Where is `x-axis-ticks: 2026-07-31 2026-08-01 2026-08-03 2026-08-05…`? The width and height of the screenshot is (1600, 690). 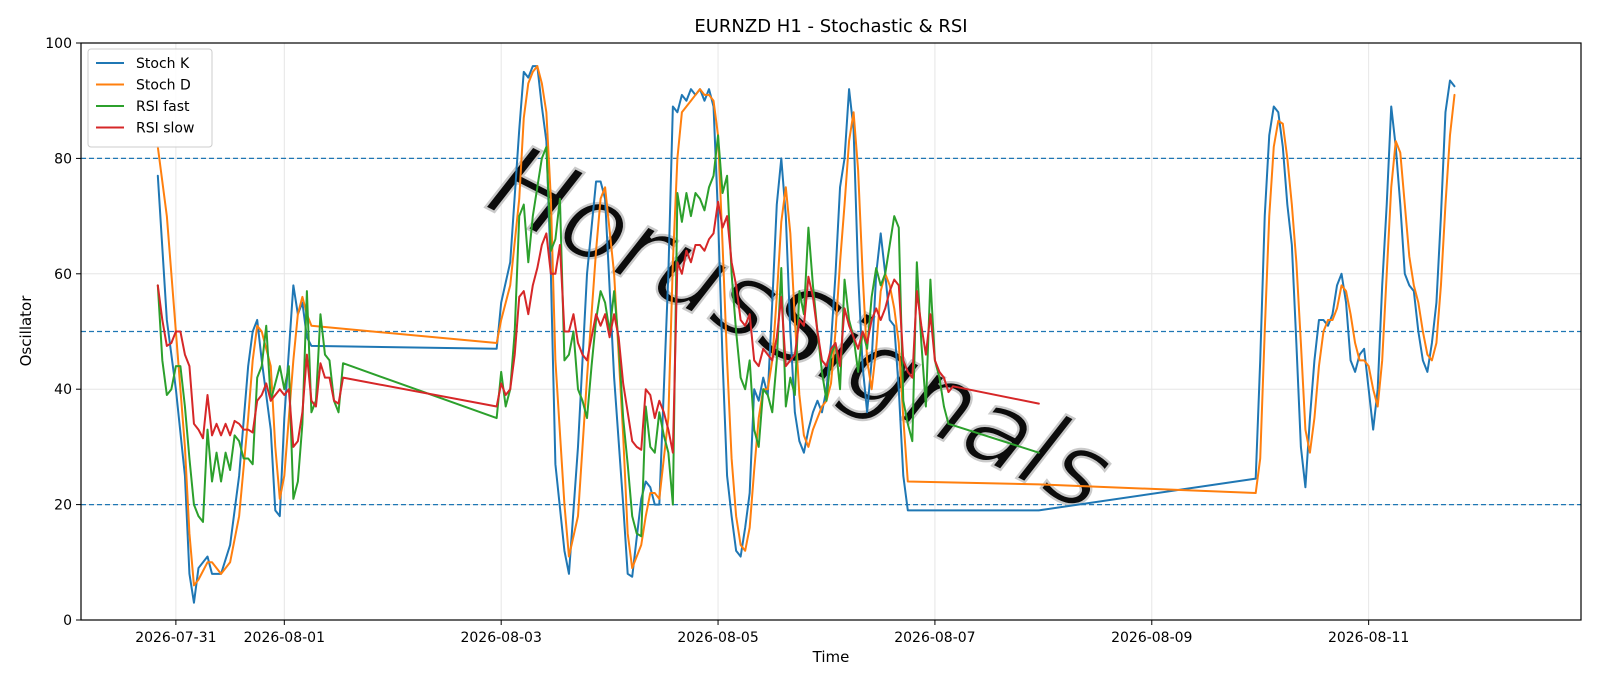 x-axis-ticks: 2026-07-31 2026-08-01 2026-08-03 2026-08-05… is located at coordinates (772, 633).